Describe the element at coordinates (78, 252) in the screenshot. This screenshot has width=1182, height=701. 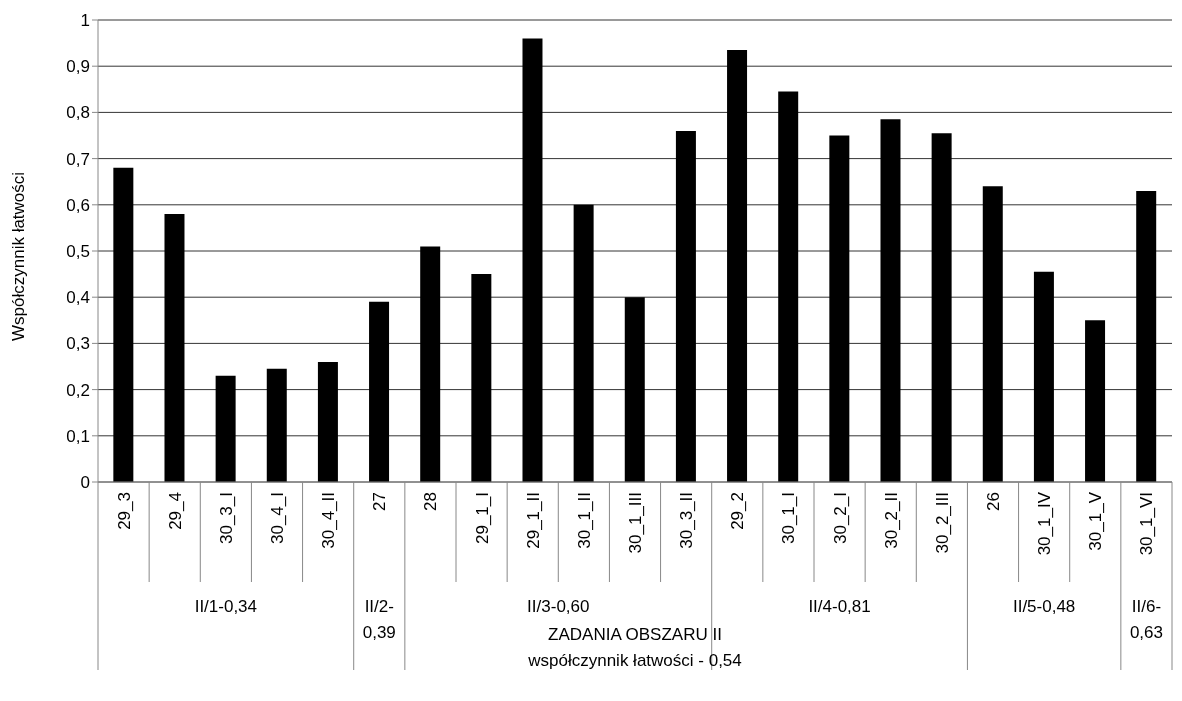
I see `y-tick-label: 0,5` at that location.